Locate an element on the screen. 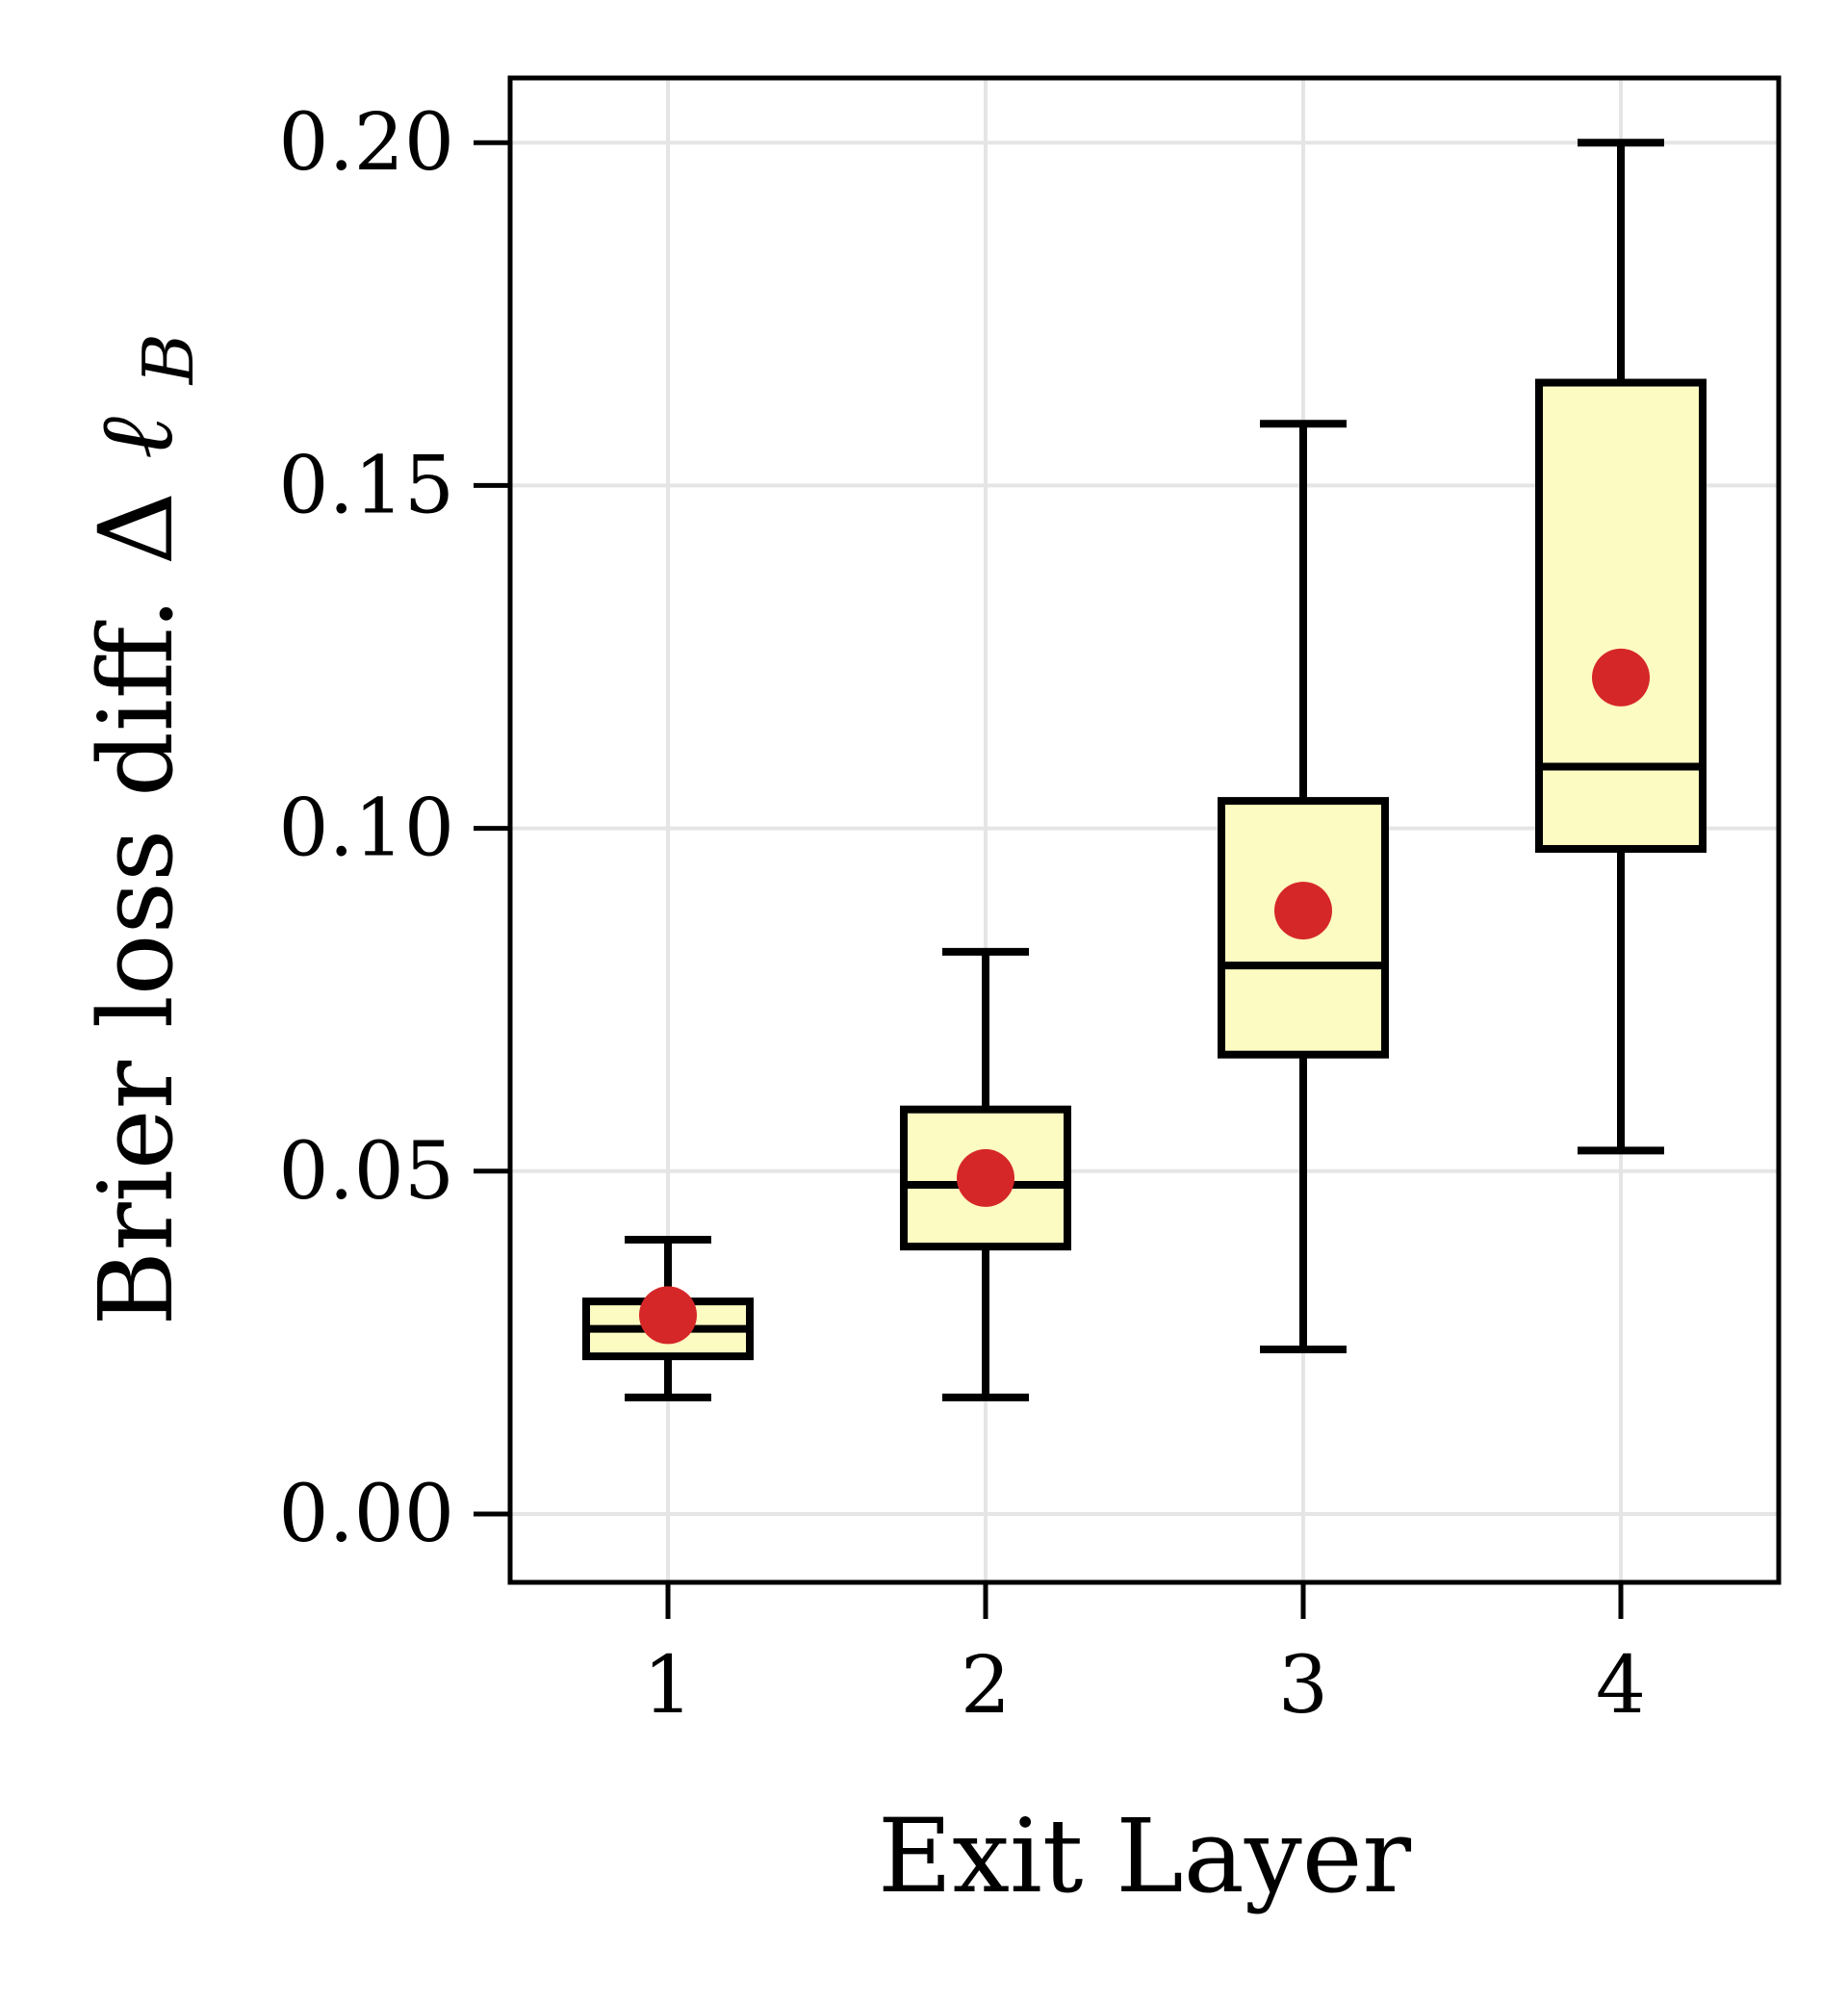 The height and width of the screenshot is (2002, 1848). y-tick-label: 0.20 is located at coordinates (366, 143).